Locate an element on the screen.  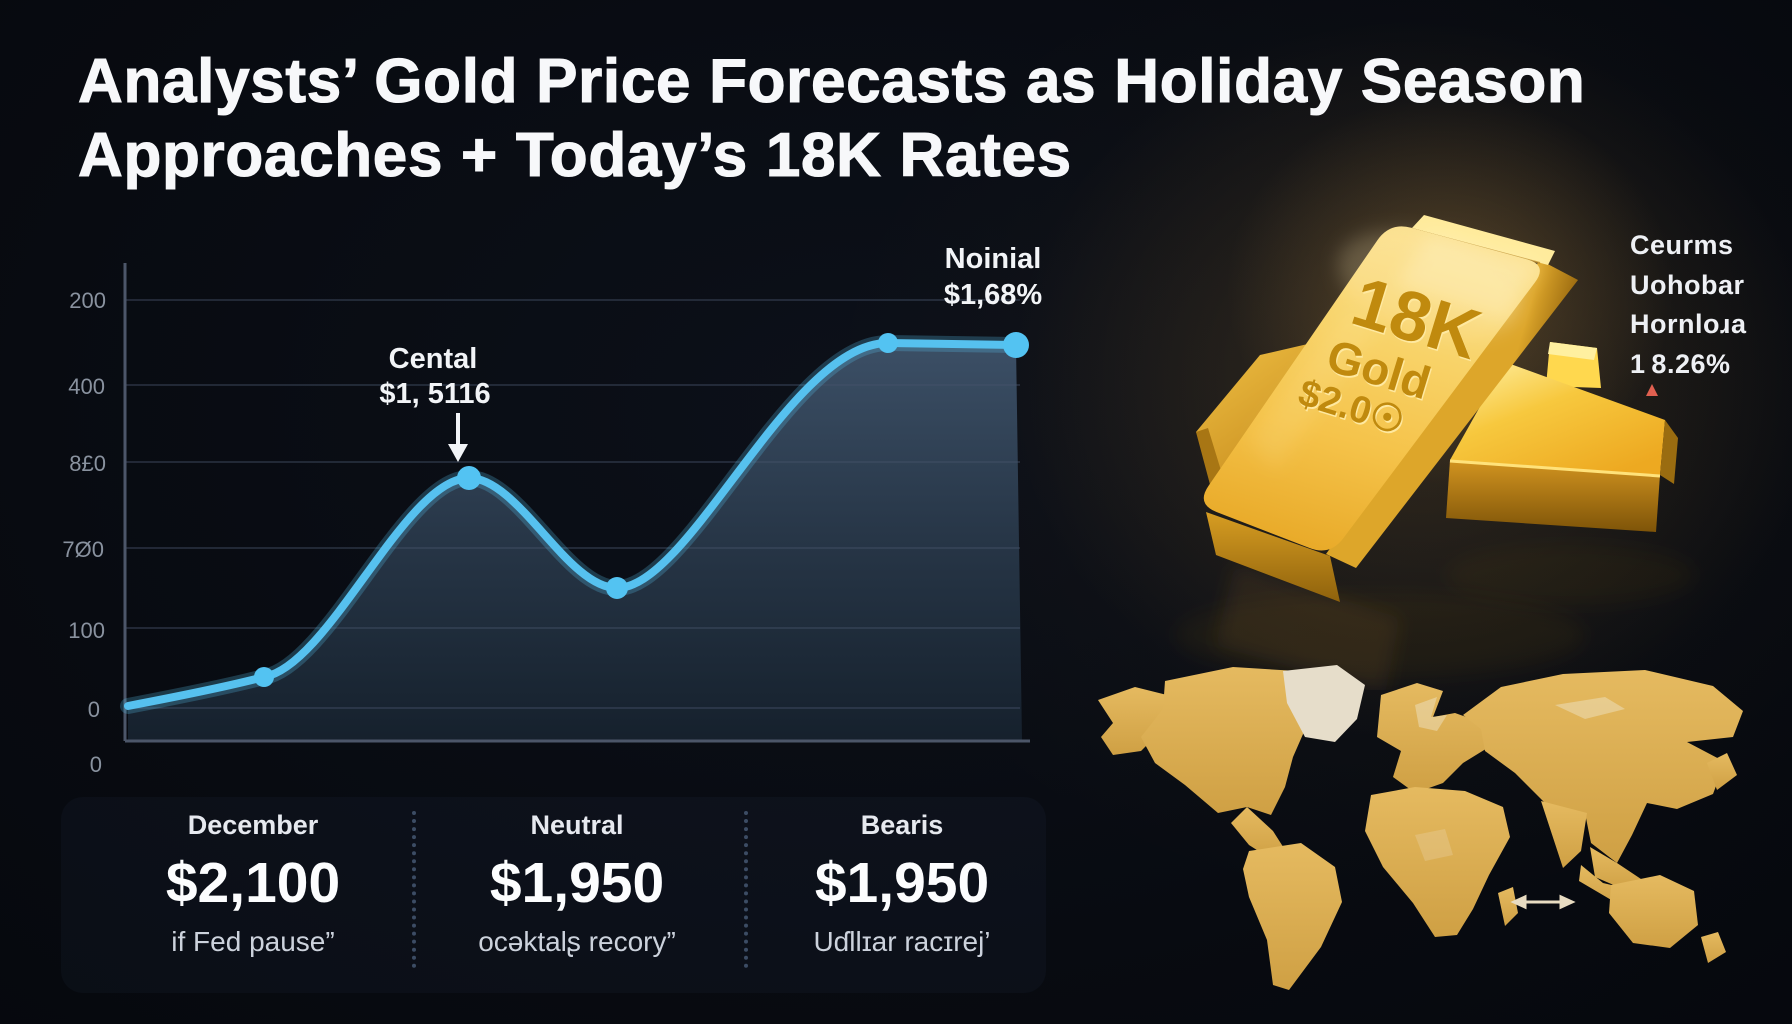
svg-text: 200 is located at coordinates (87, 300).